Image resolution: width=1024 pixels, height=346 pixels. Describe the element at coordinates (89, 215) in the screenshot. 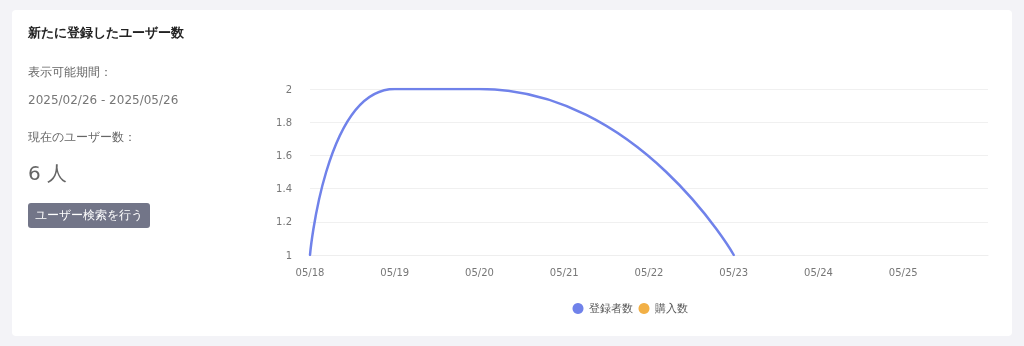

I see `search-button: ユーザー検索を行う` at that location.